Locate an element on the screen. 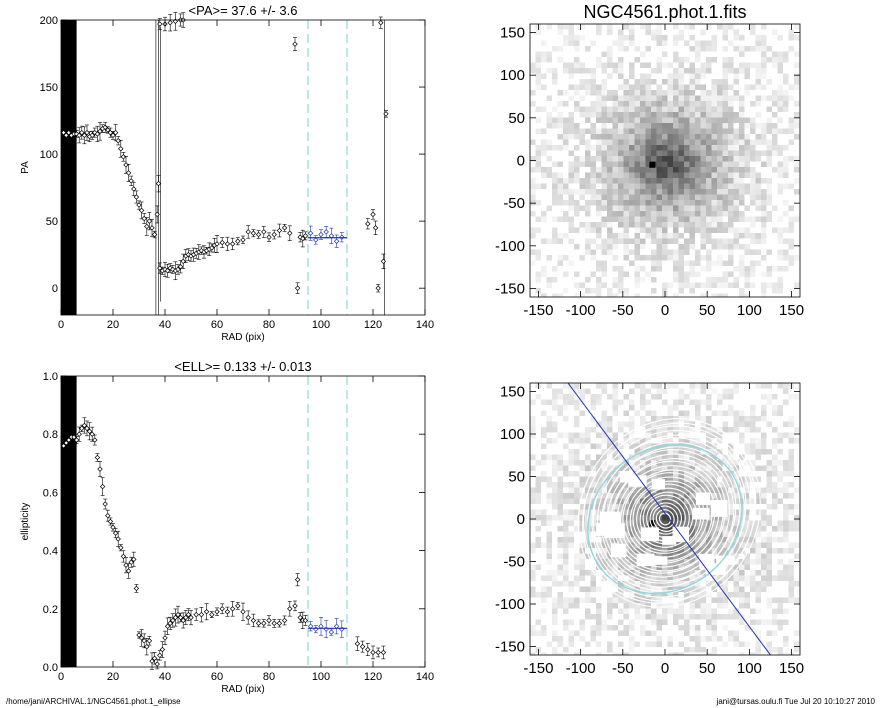  isophote-contour is located at coordinates (669, 513).